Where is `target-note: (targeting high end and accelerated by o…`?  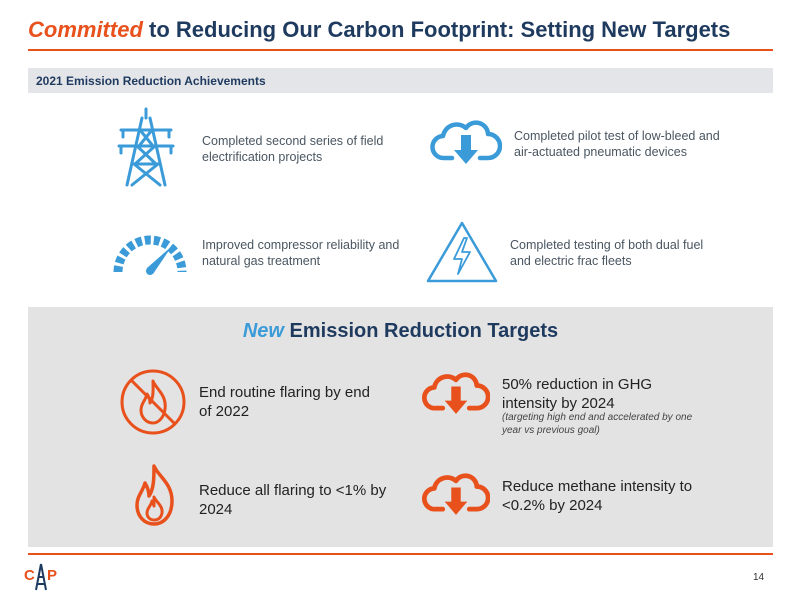 target-note: (targeting high end and accelerated by o… is located at coordinates (597, 424).